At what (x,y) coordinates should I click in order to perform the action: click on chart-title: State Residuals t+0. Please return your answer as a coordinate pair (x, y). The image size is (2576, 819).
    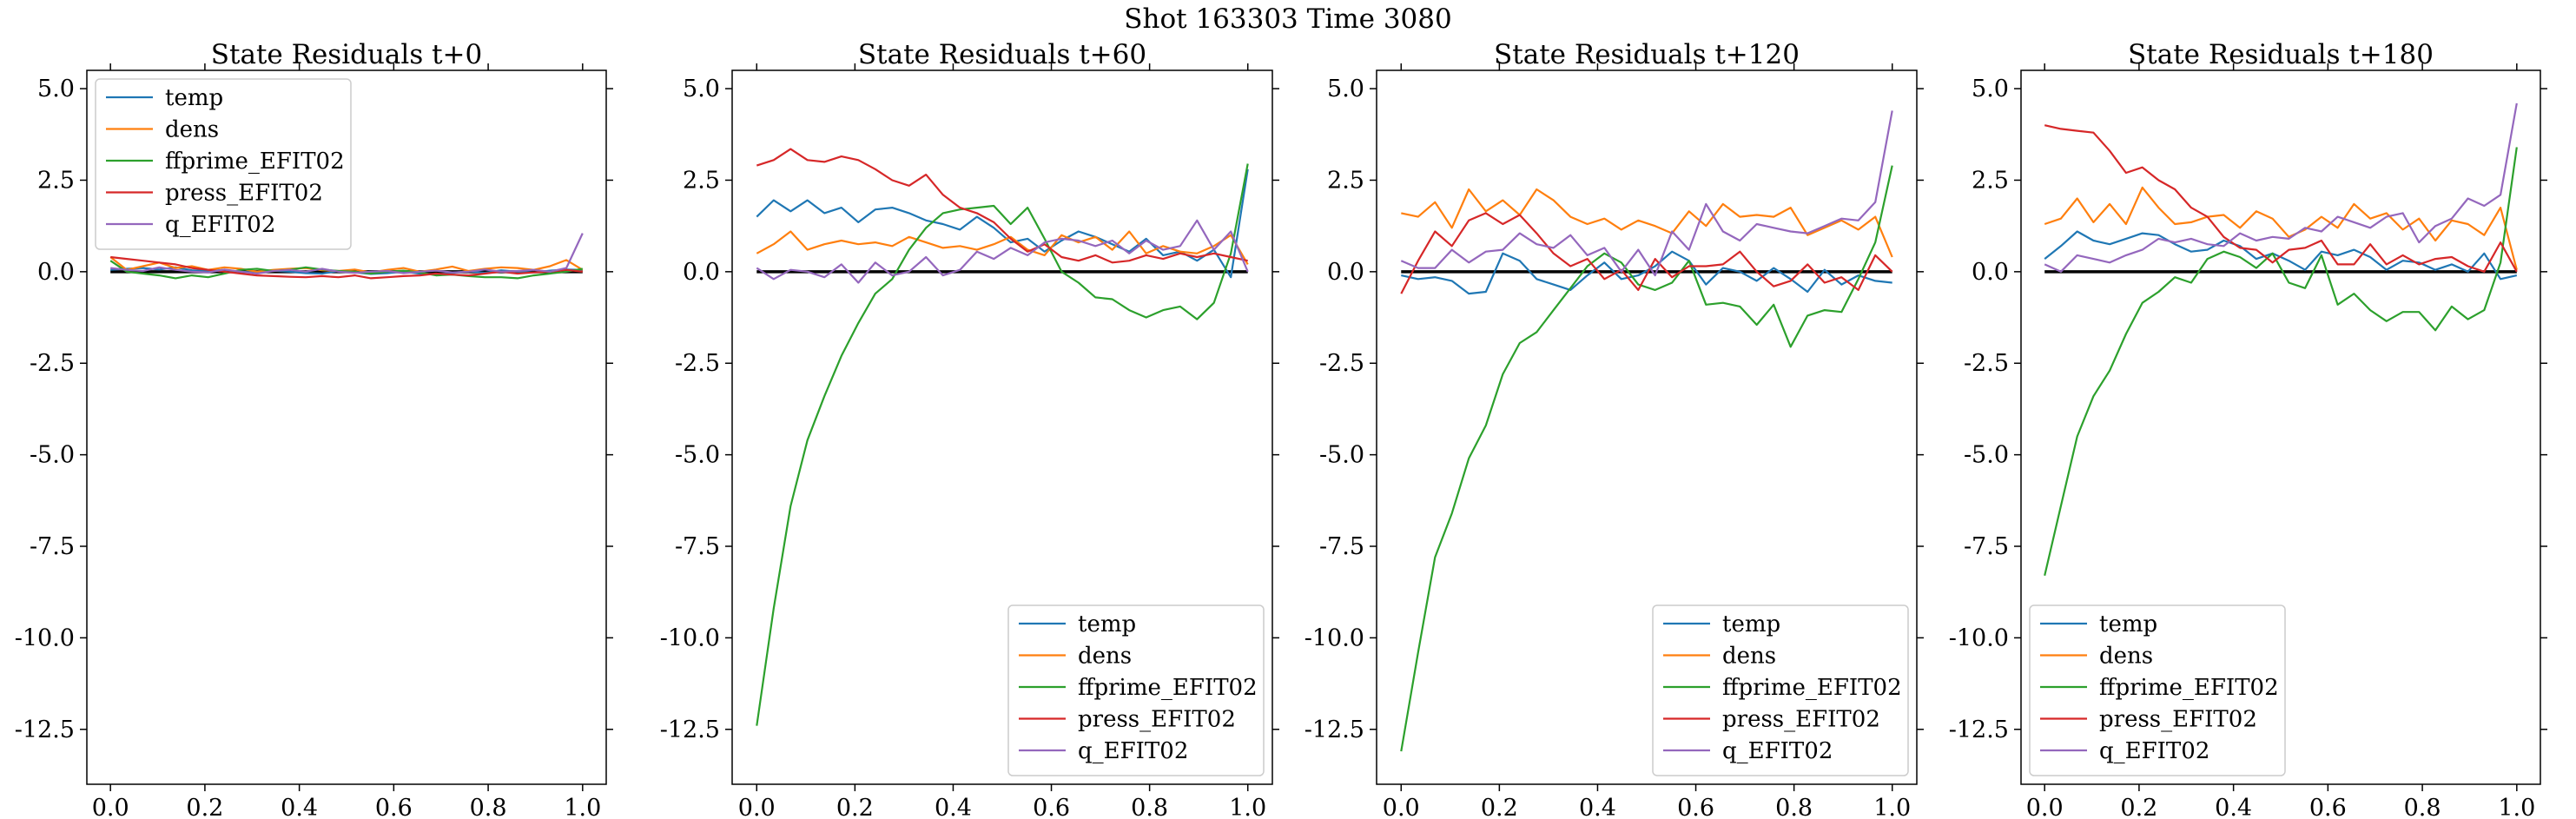
    Looking at the image, I should click on (347, 54).